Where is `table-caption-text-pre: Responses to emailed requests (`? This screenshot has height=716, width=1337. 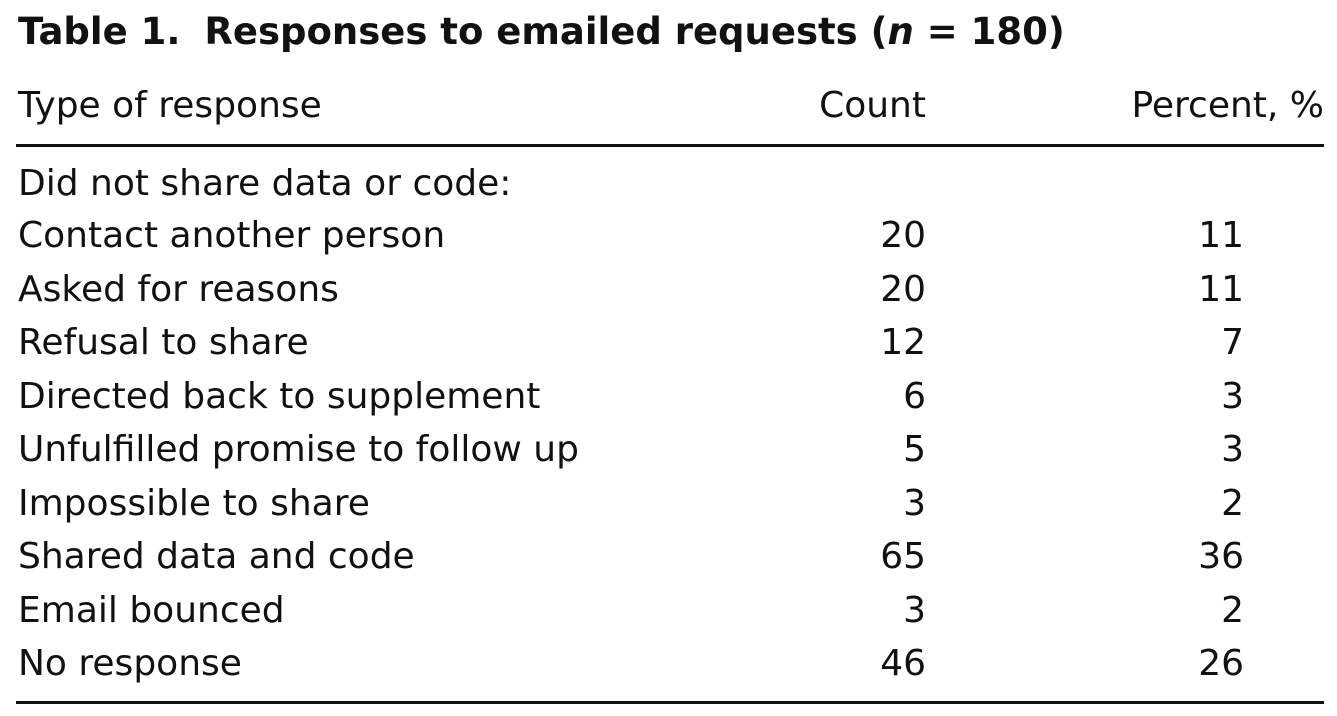
table-caption-text-pre: Responses to emailed requests ( is located at coordinates (546, 31).